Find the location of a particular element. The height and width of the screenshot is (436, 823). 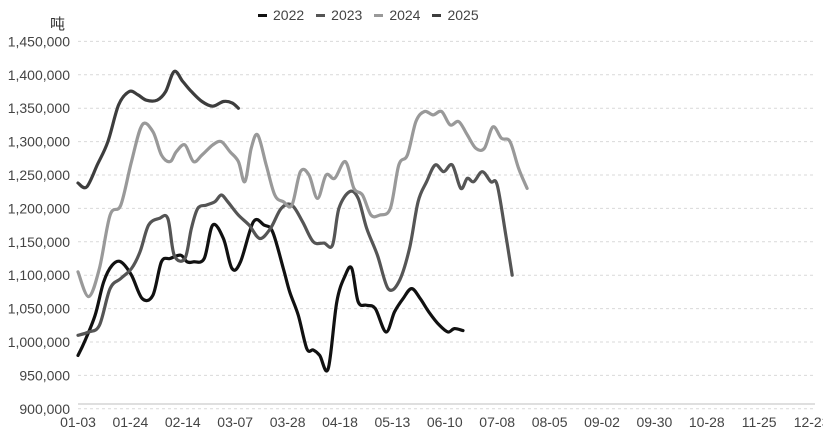

legend-item-2023: 2023 is located at coordinates (339, 15).